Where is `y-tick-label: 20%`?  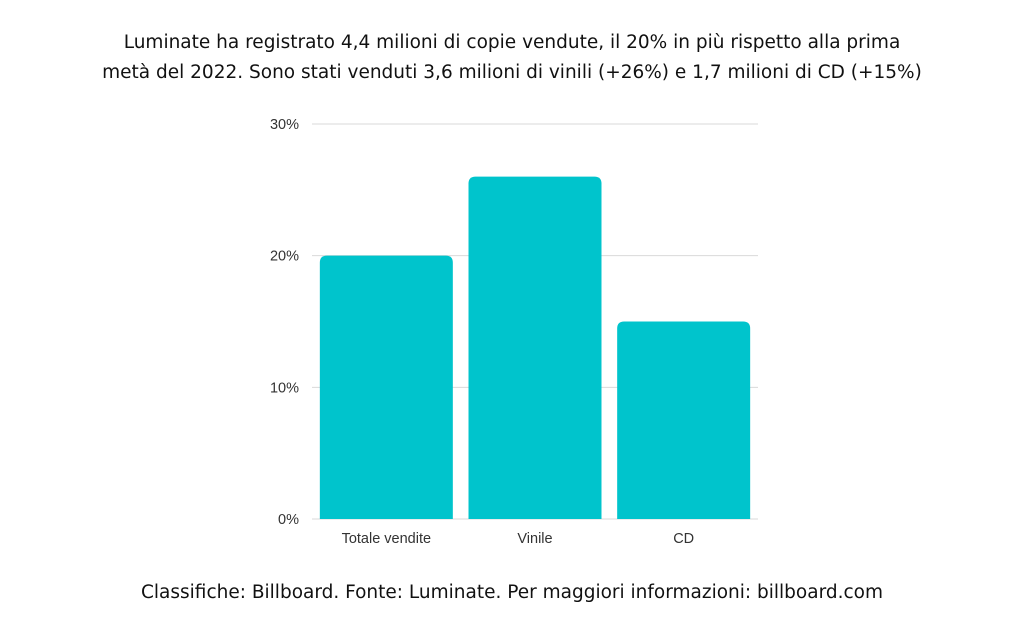 y-tick-label: 20% is located at coordinates (284, 257).